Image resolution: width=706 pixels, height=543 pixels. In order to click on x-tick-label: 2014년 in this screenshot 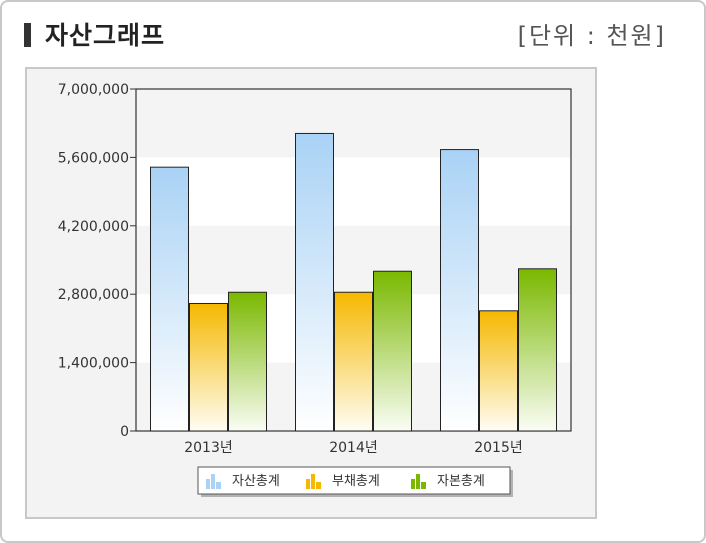, I will do `click(353, 448)`.